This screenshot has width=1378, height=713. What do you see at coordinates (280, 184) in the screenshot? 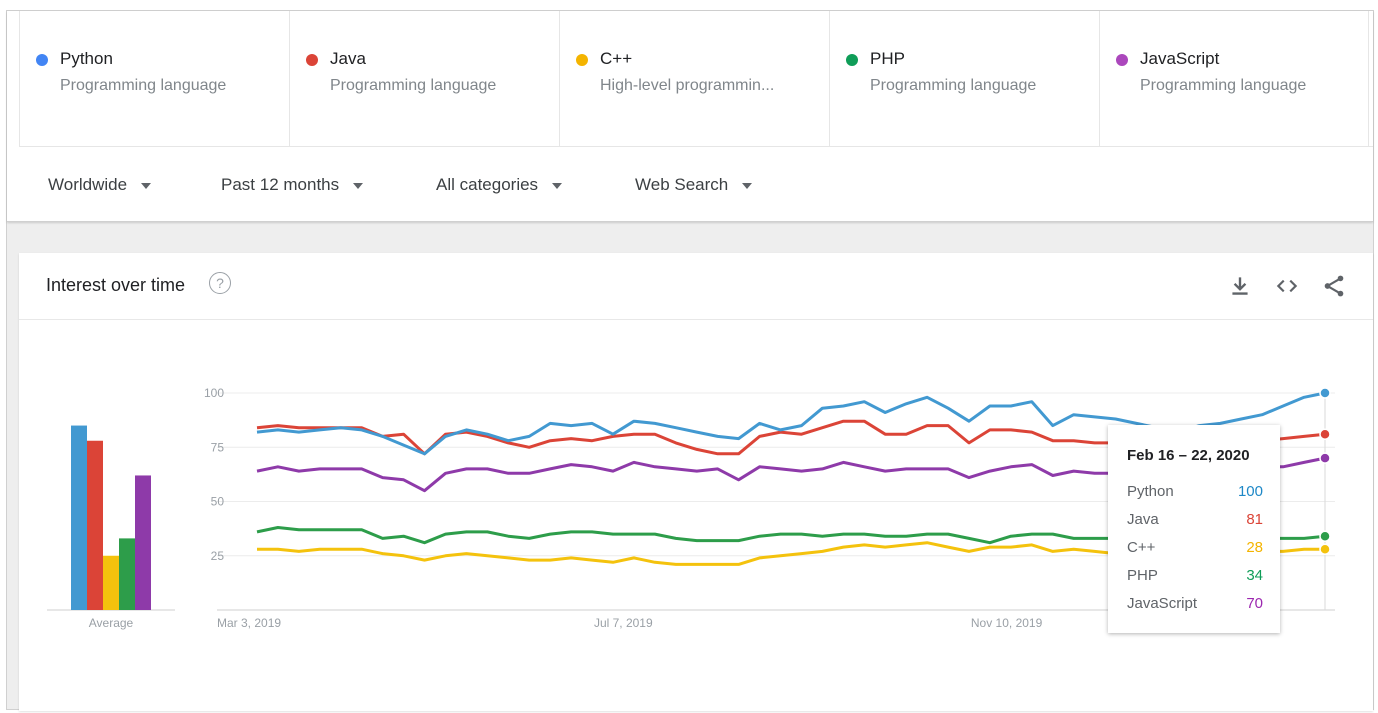
I see `time-range-label: Past 12 months` at bounding box center [280, 184].